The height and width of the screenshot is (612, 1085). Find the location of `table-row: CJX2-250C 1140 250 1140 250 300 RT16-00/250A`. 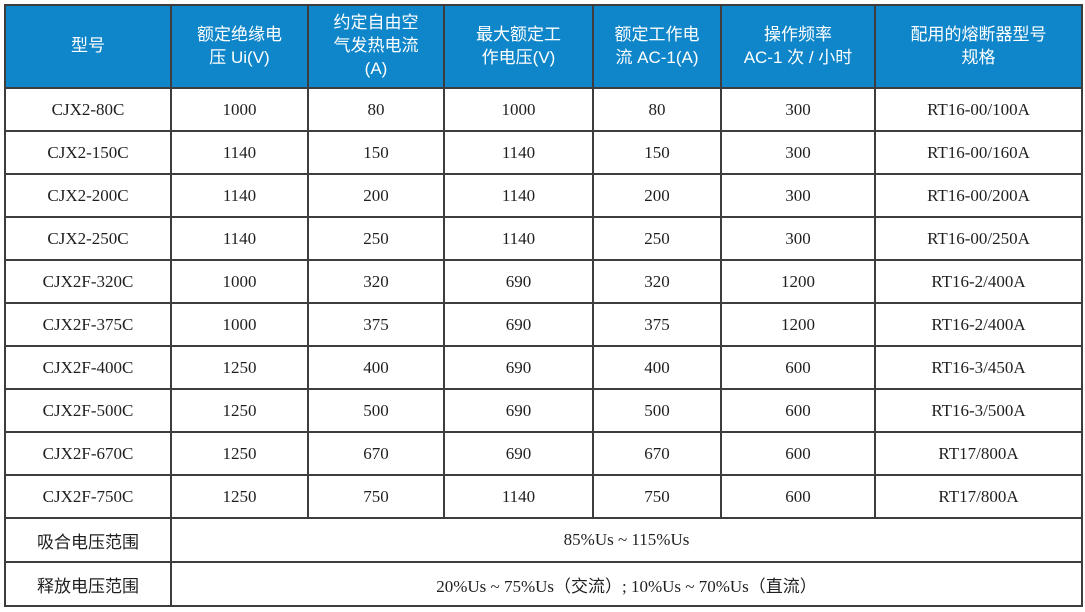

table-row: CJX2-250C 1140 250 1140 250 300 RT16-00/250A is located at coordinates (543, 238).